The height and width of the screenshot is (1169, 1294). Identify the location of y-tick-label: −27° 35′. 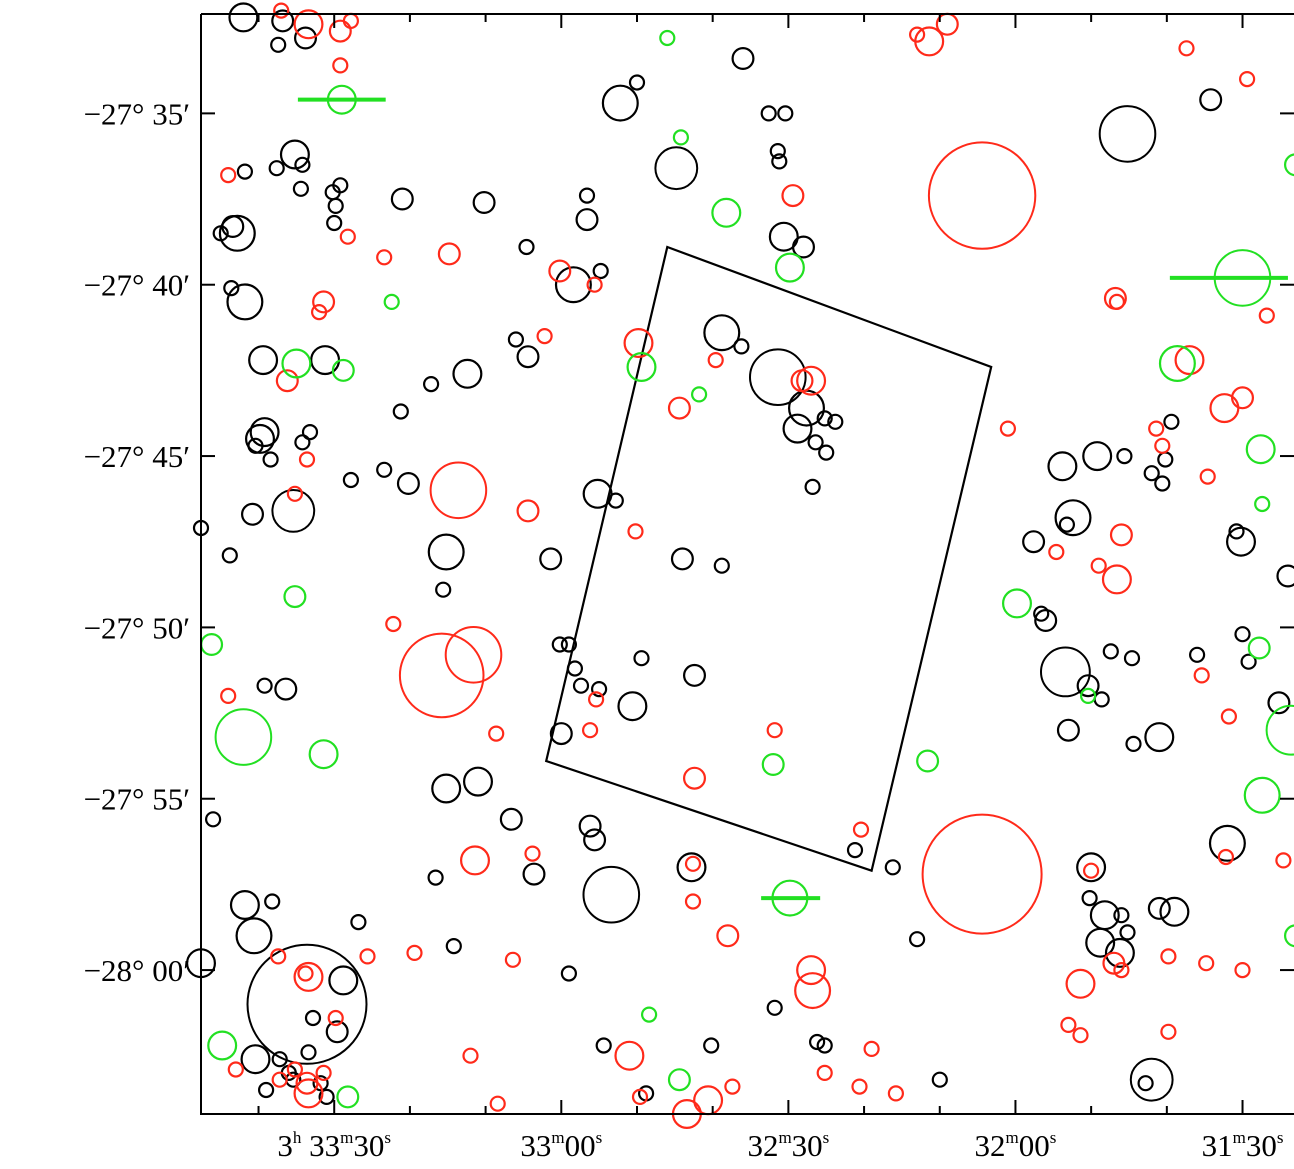
(137, 113).